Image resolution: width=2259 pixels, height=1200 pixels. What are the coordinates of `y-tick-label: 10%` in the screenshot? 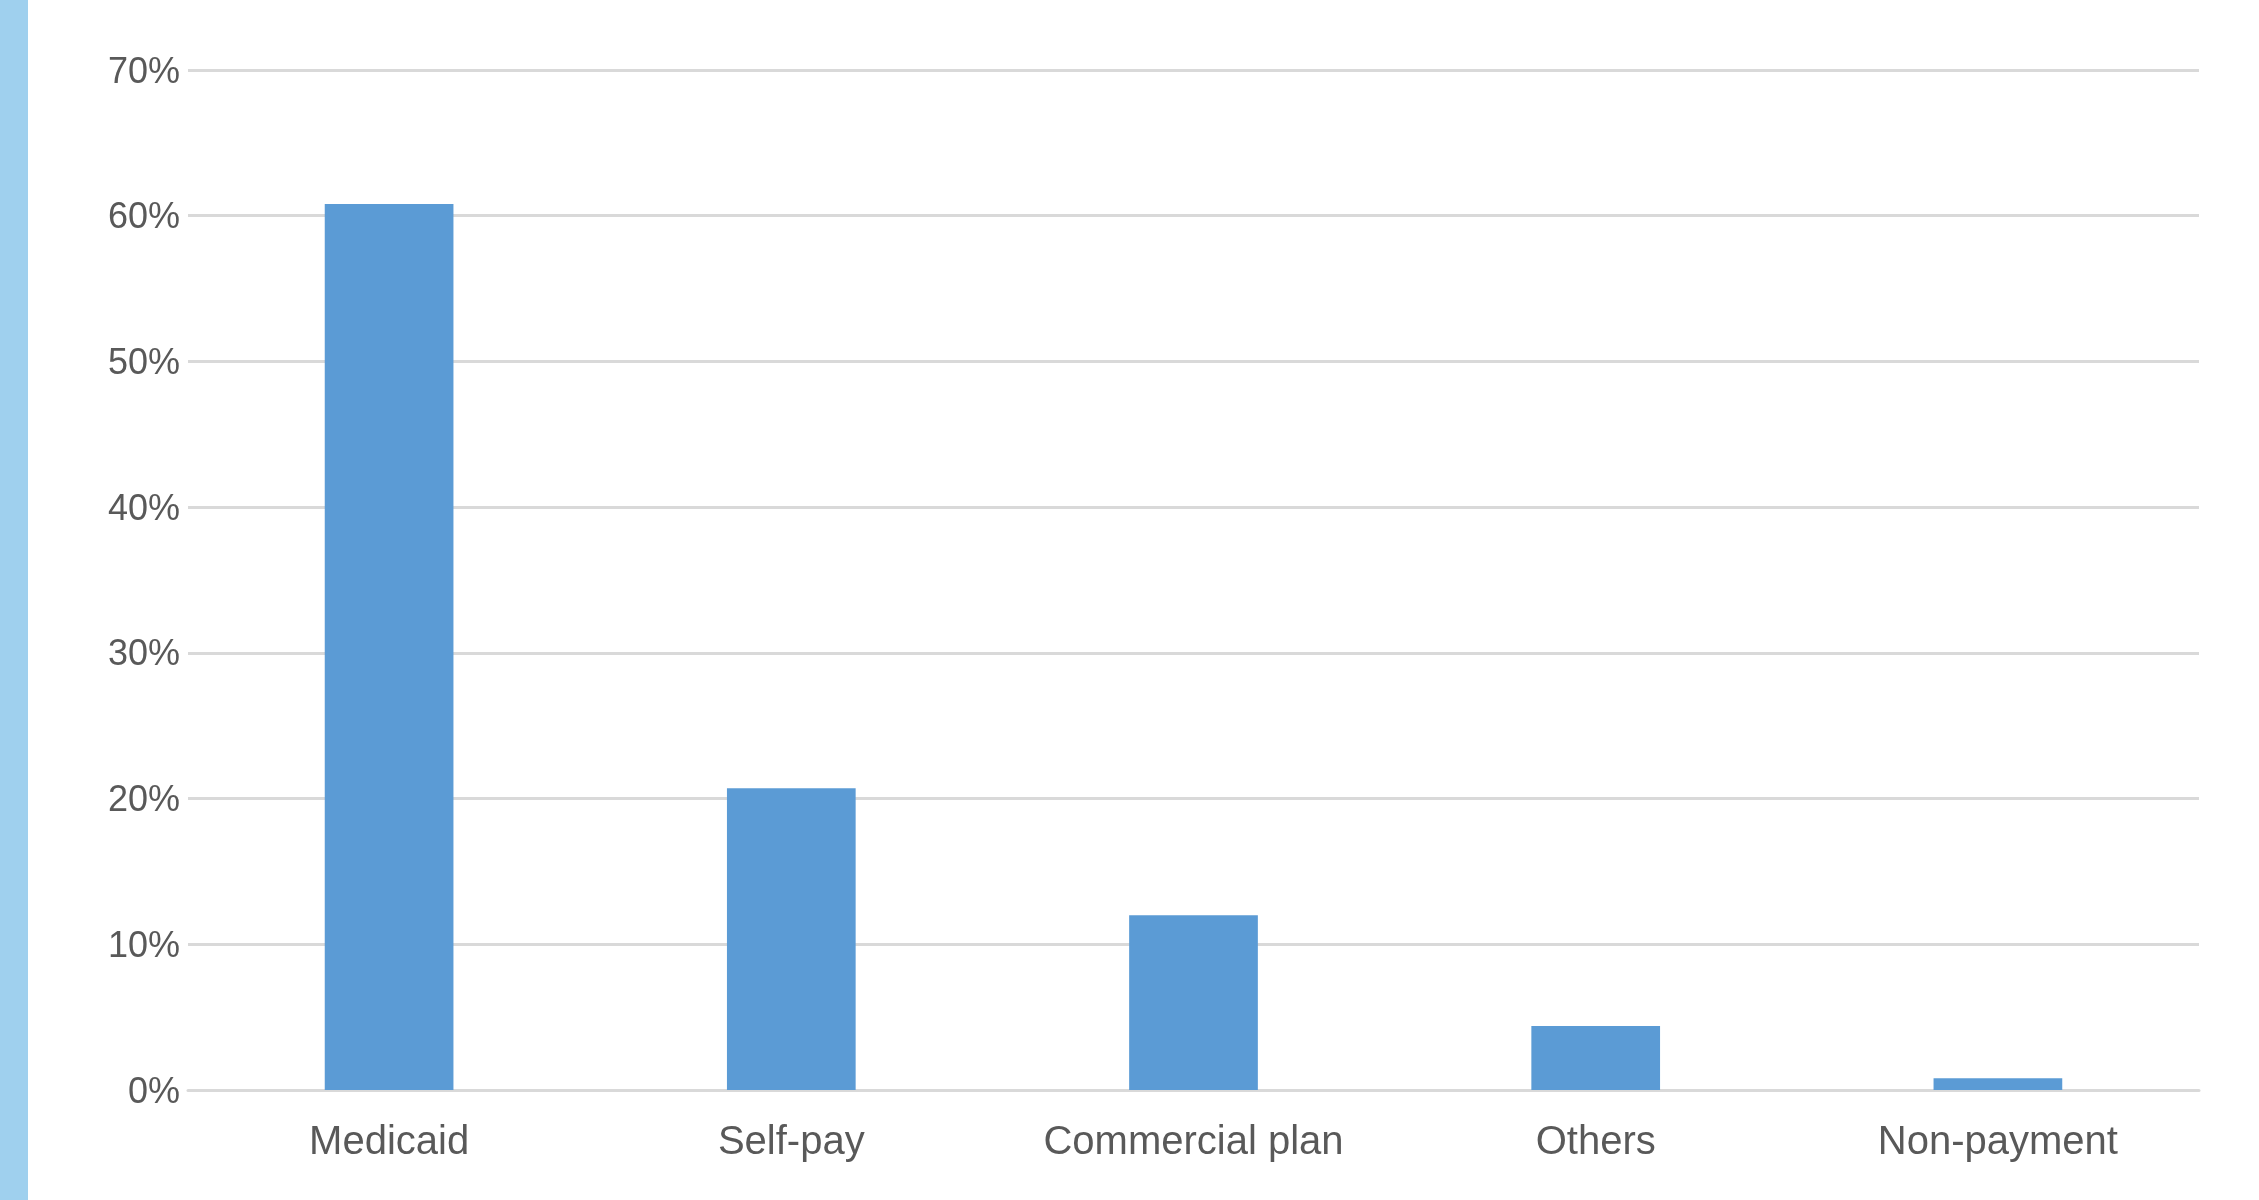 It's located at (143, 944).